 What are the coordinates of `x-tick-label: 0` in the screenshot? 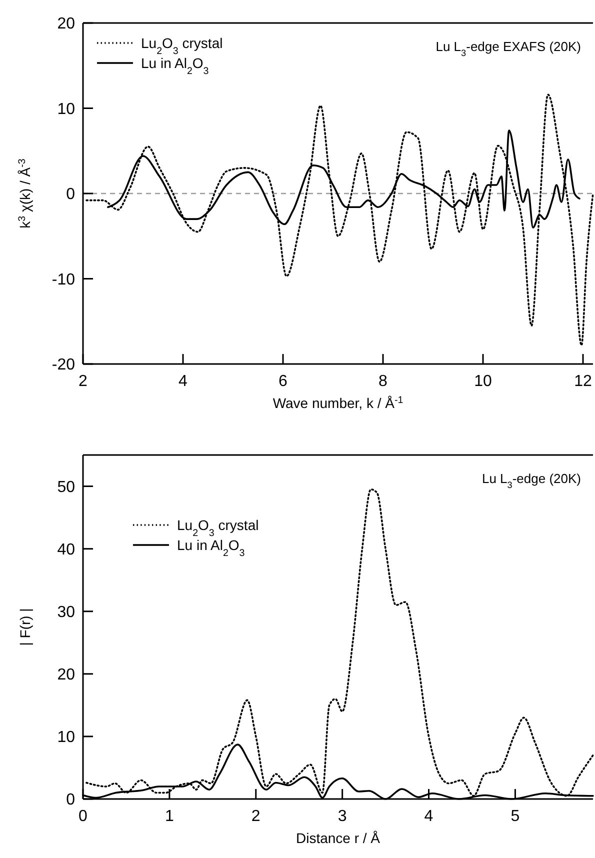 It's located at (83, 816).